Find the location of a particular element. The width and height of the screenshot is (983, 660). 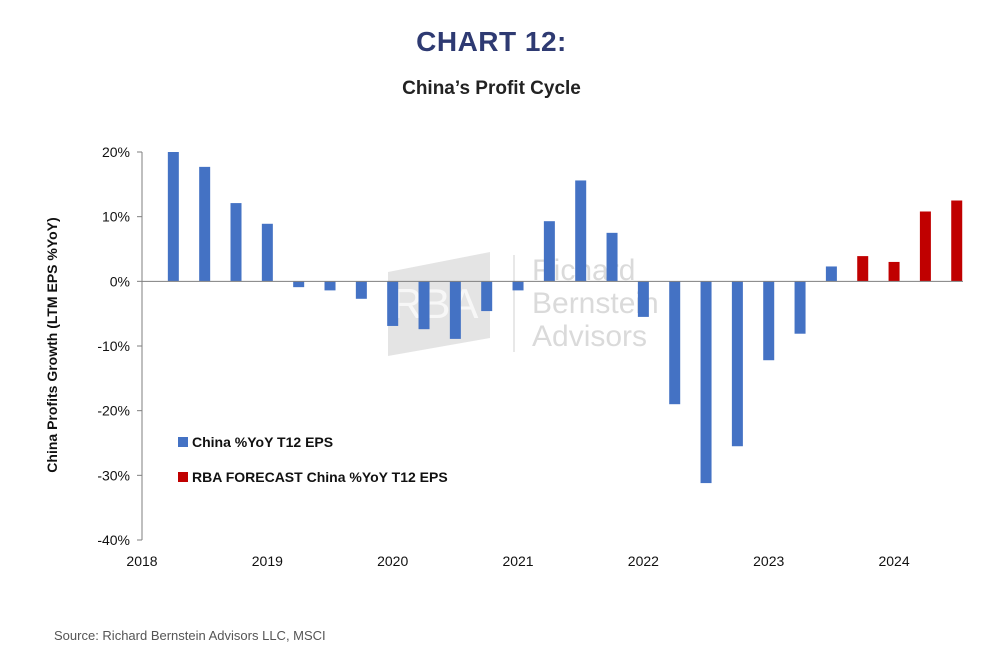

legend-swatch-forecast is located at coordinates (183, 477).